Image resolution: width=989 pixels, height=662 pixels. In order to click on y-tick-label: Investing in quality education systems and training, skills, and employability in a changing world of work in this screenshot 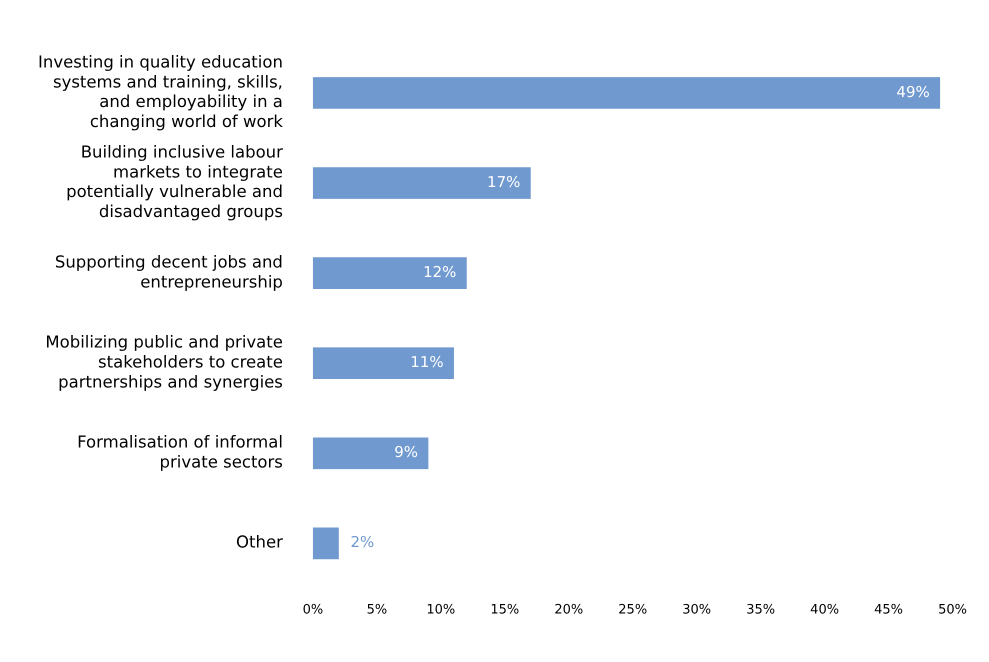, I will do `click(161, 91)`.